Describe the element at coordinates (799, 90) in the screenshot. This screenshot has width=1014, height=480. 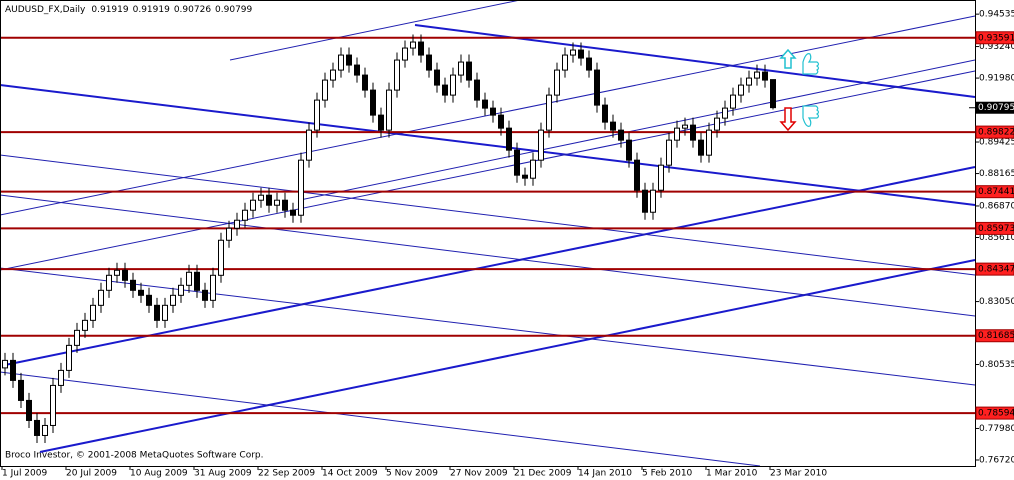
I see `signals` at that location.